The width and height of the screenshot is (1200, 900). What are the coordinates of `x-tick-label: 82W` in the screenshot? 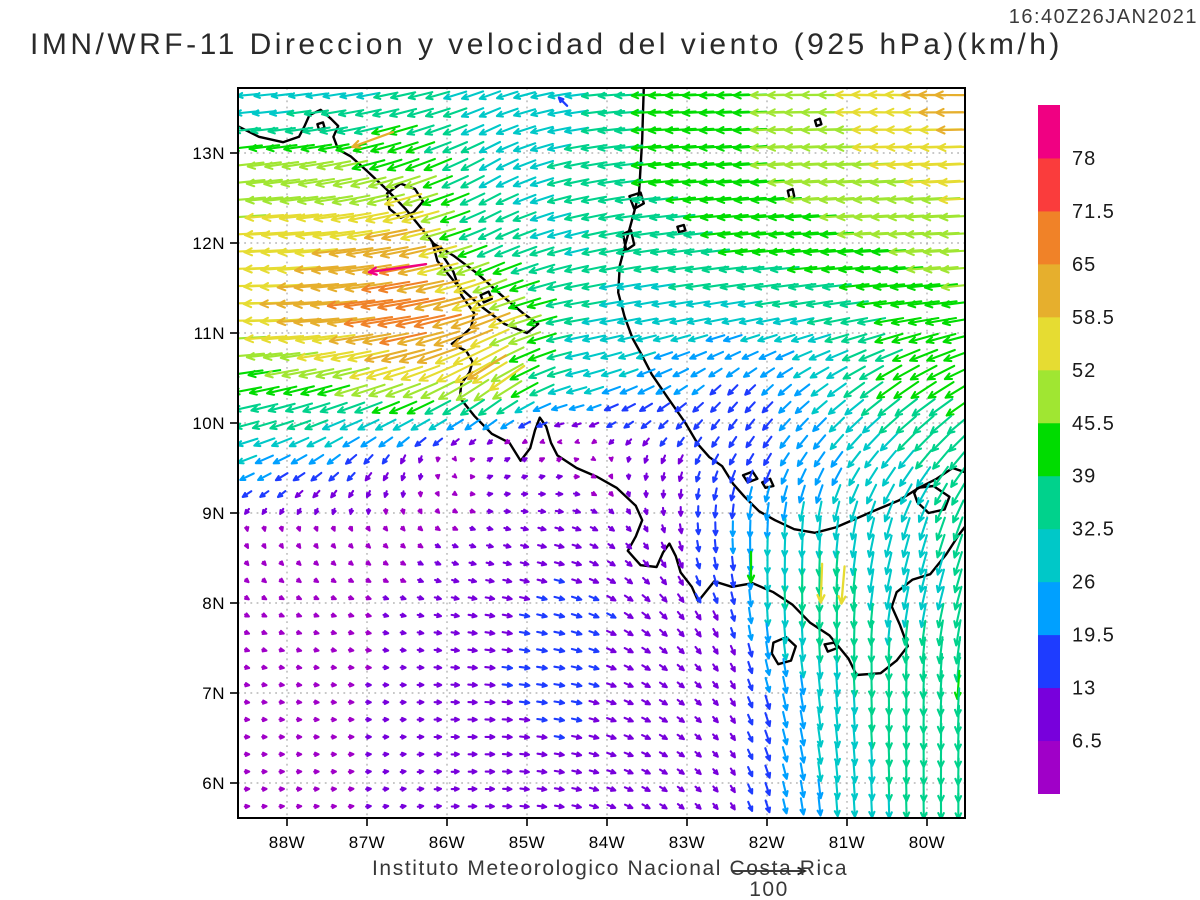 It's located at (767, 842).